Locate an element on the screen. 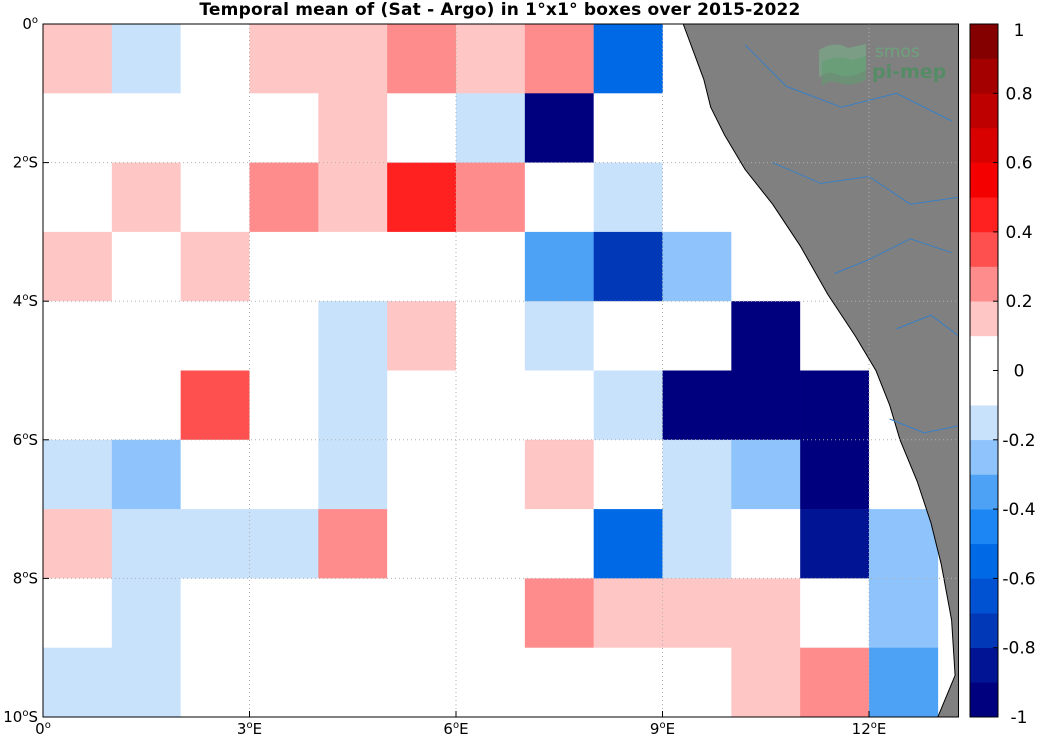 Image resolution: width=1042 pixels, height=740 pixels. colorbar-tick-label: -0.2 is located at coordinates (1018, 441).